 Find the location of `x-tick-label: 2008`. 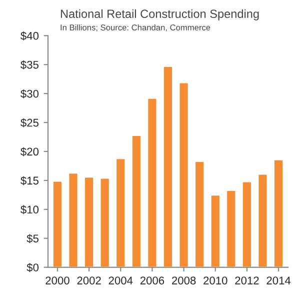

x-tick-label: 2008 is located at coordinates (184, 280).